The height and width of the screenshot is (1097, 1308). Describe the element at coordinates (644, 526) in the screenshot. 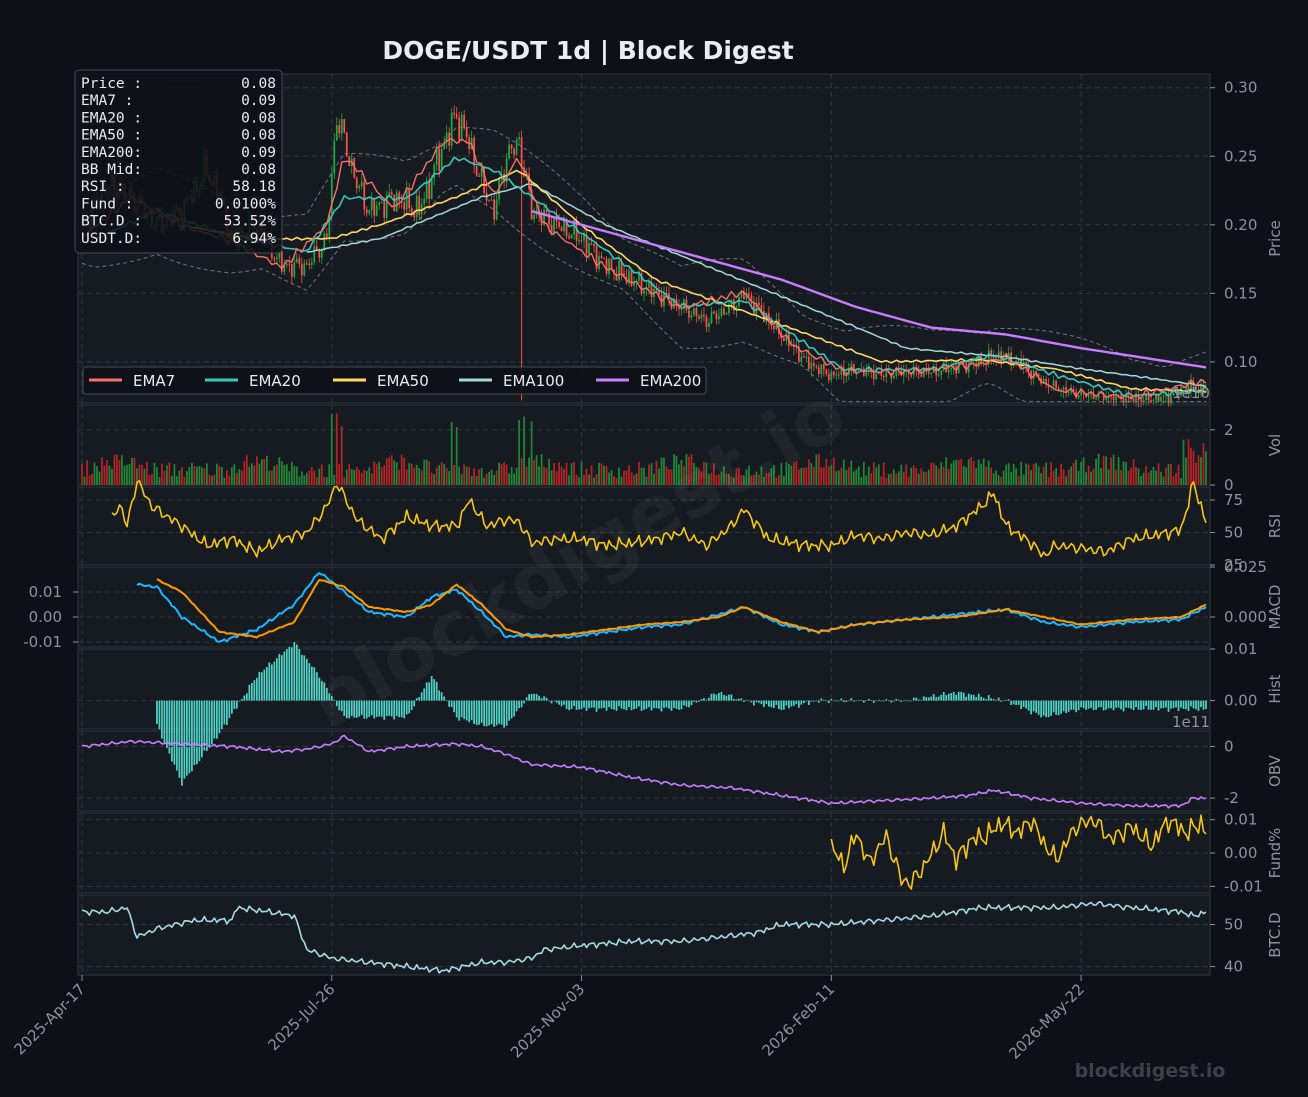

I see `panel-frame-rsi` at that location.